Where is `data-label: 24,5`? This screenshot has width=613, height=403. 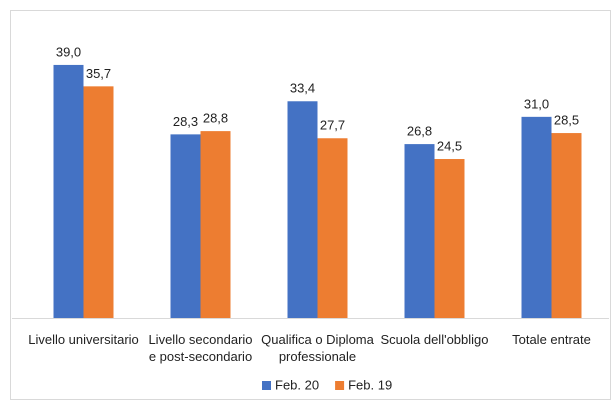
data-label: 24,5 is located at coordinates (449, 145).